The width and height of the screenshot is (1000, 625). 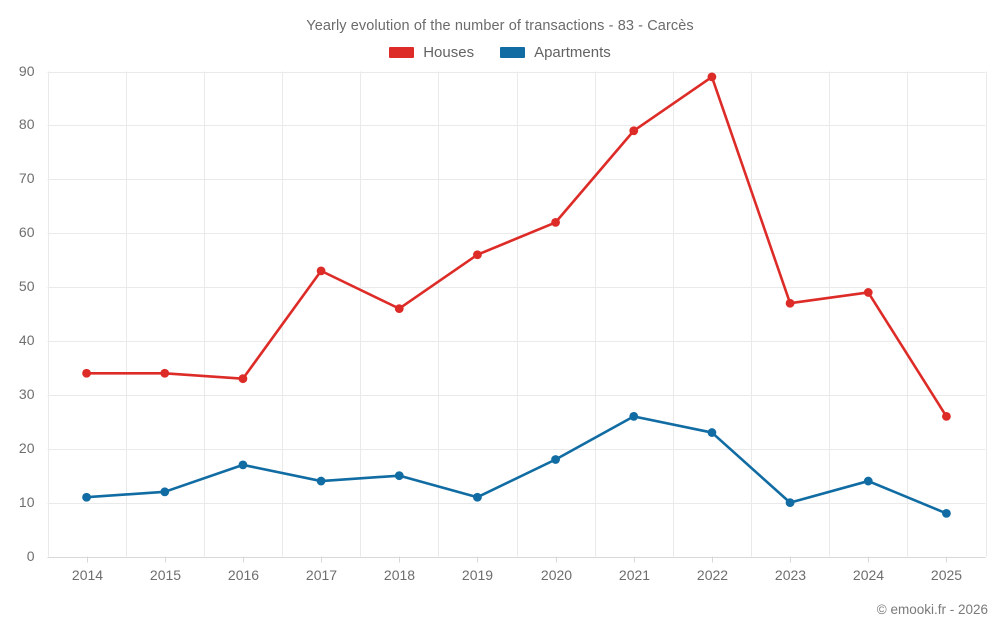 What do you see at coordinates (634, 131) in the screenshot?
I see `data-point-houses-2021` at bounding box center [634, 131].